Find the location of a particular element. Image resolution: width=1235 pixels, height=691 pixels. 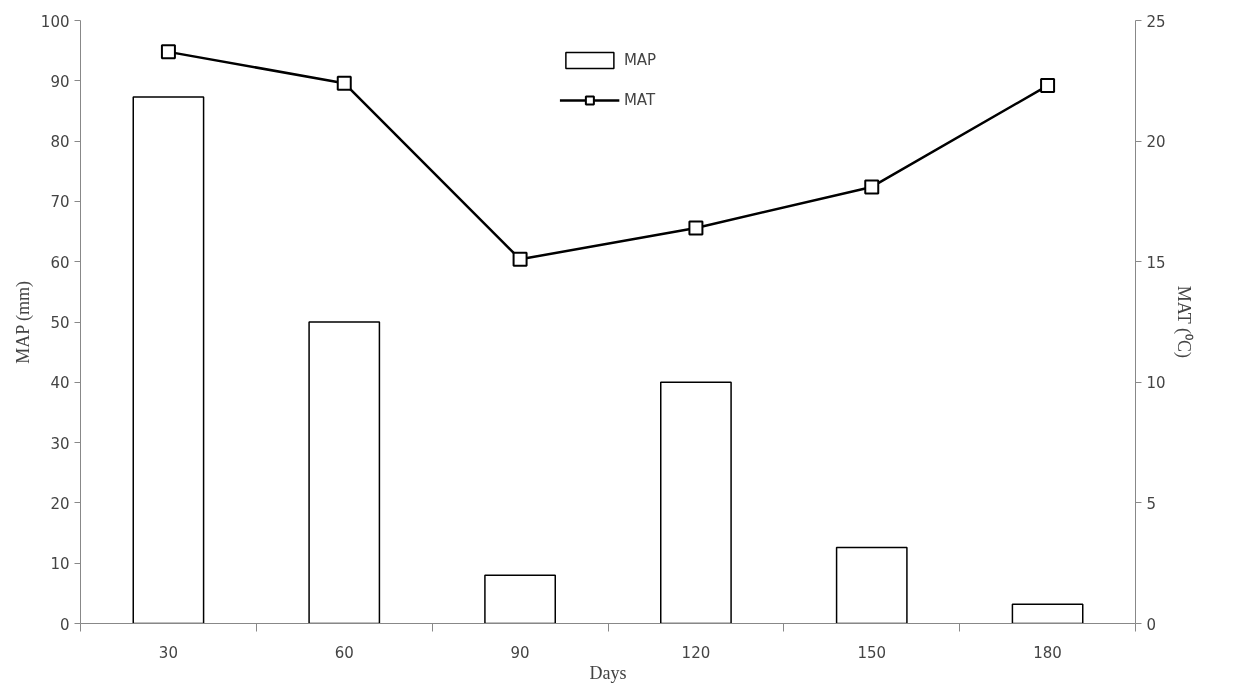

y-tick-label: 40 is located at coordinates (60, 383).